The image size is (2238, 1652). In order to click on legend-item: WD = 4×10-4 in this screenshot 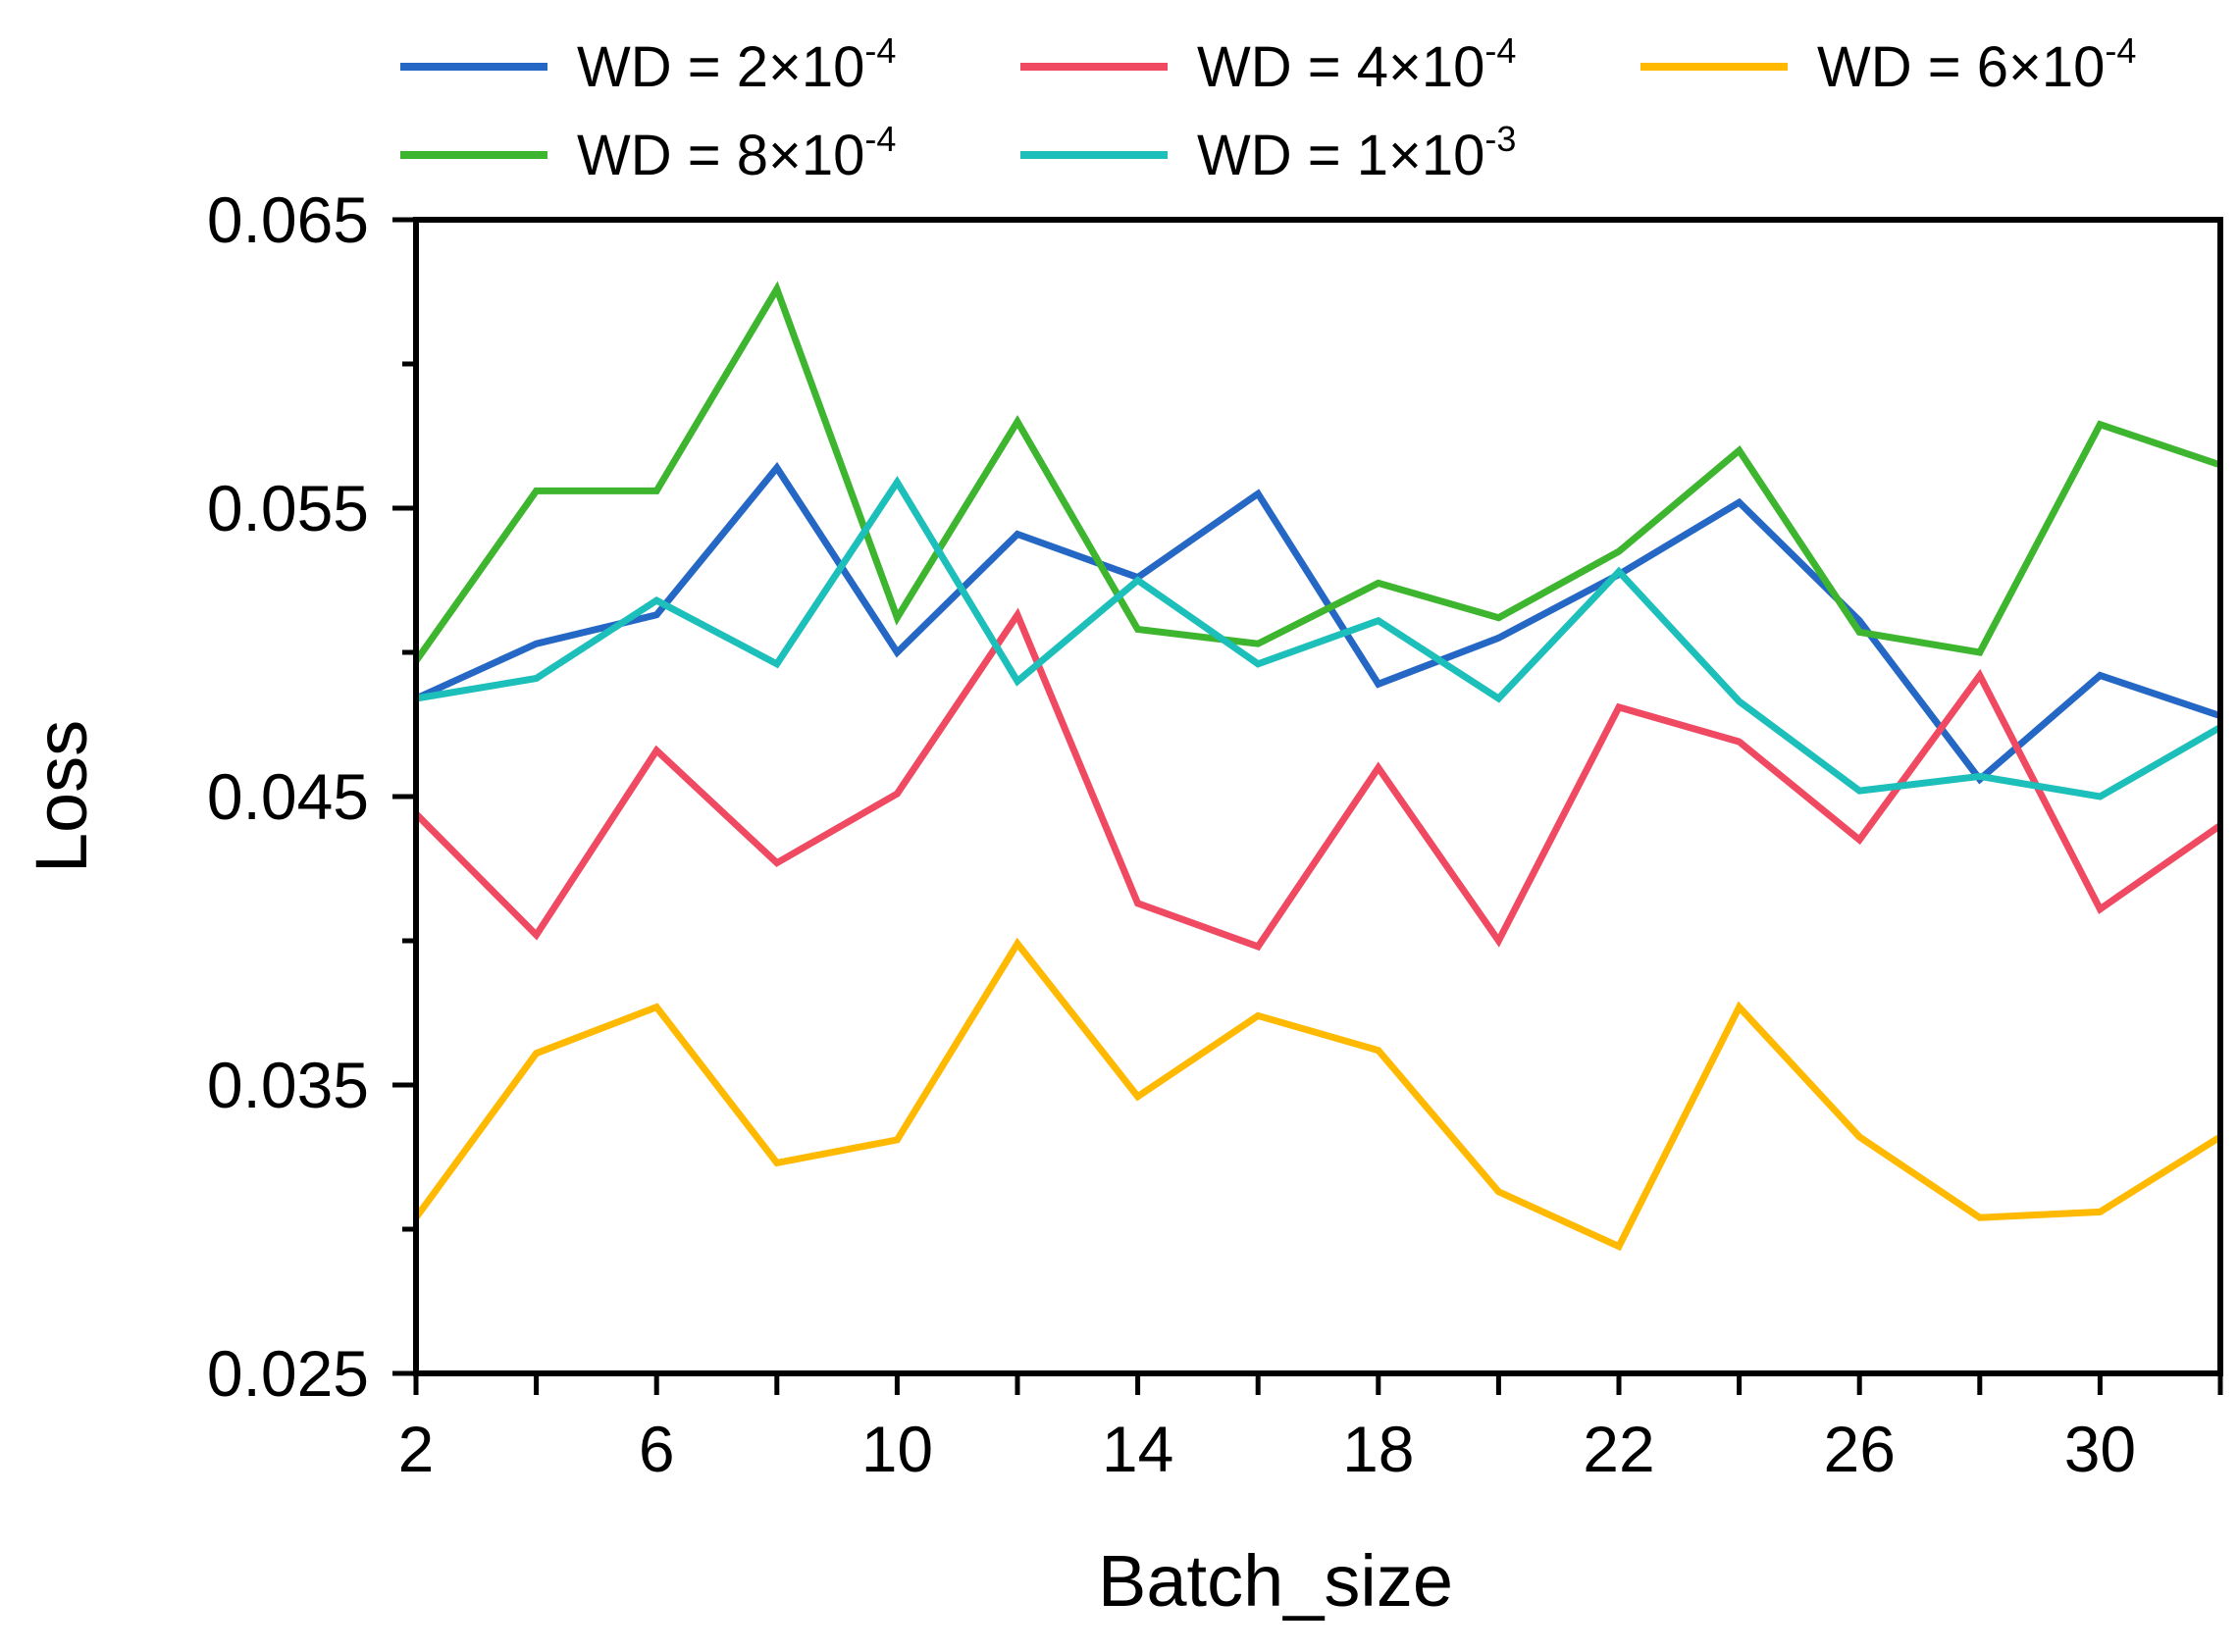, I will do `click(1268, 64)`.